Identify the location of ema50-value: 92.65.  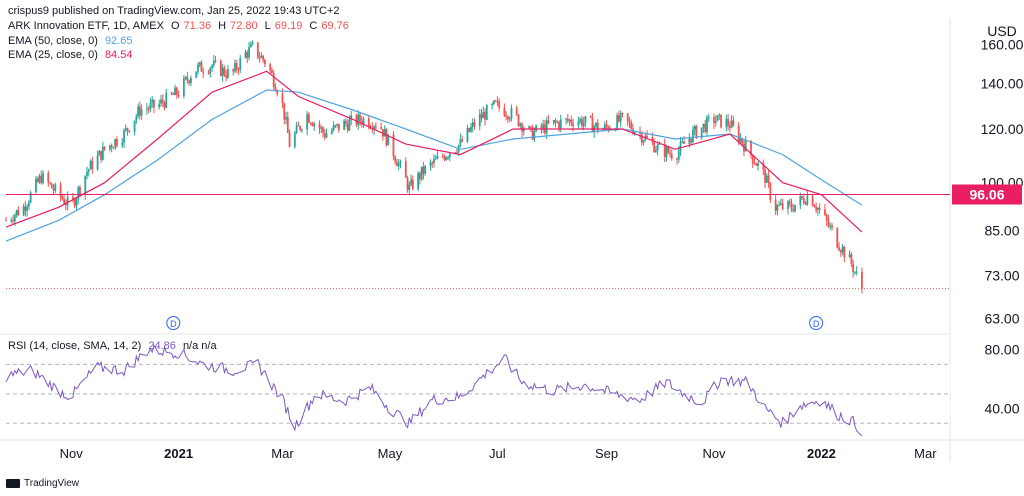
(118, 41).